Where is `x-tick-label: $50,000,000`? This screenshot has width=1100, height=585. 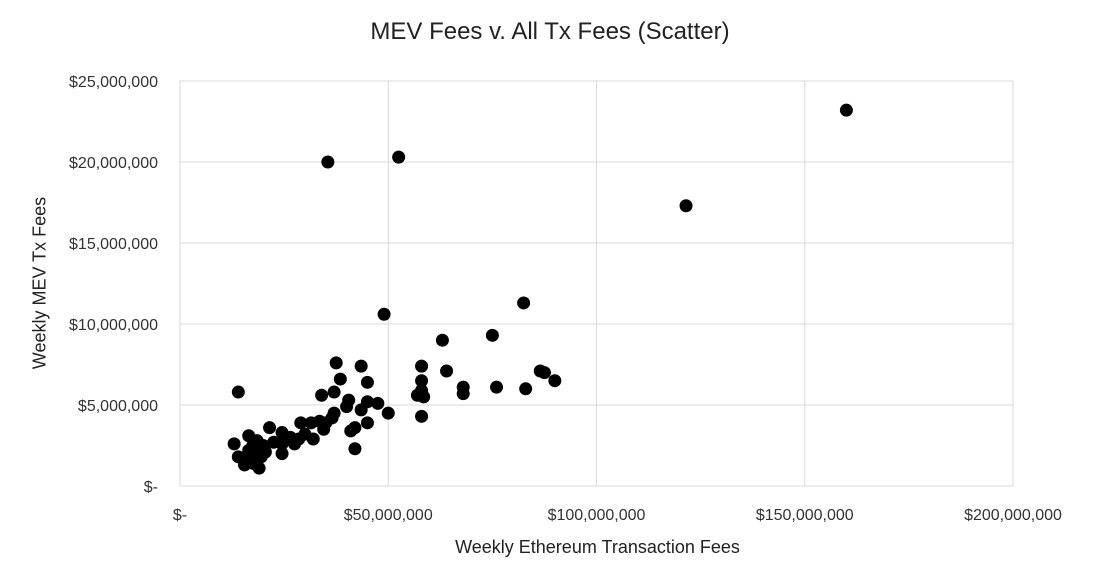
x-tick-label: $50,000,000 is located at coordinates (388, 515).